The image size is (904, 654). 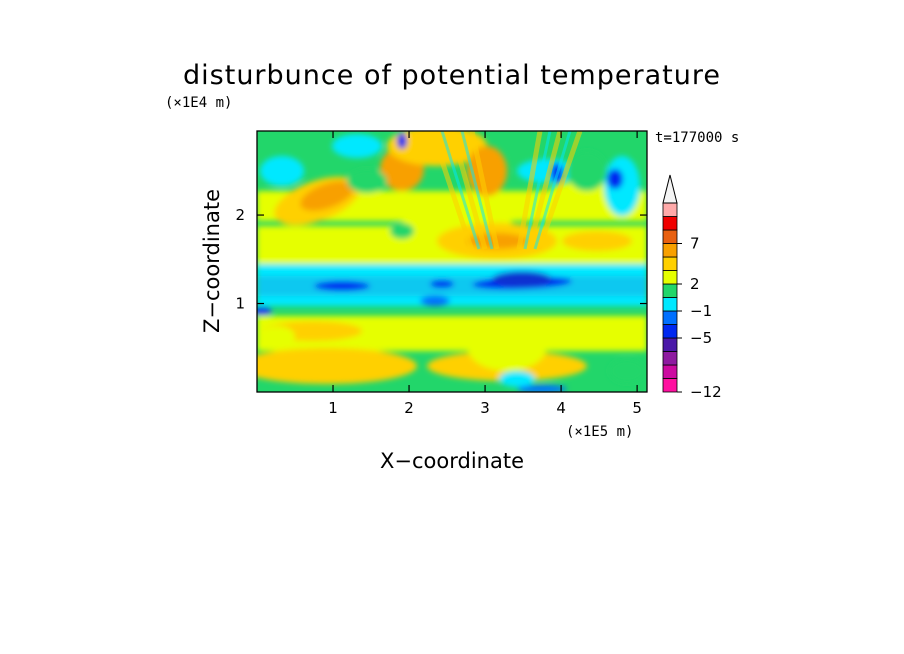 I want to click on lower-green-blob, so click(x=627, y=371).